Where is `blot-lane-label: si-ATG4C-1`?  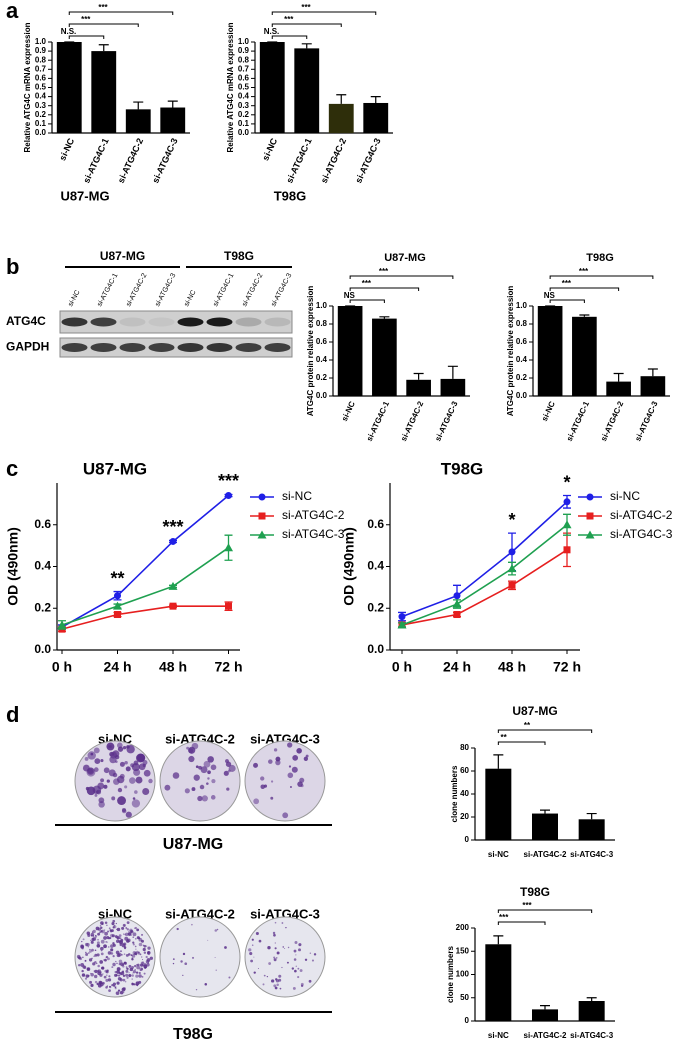
blot-lane-label: si-ATG4C-1 is located at coordinates (107, 290).